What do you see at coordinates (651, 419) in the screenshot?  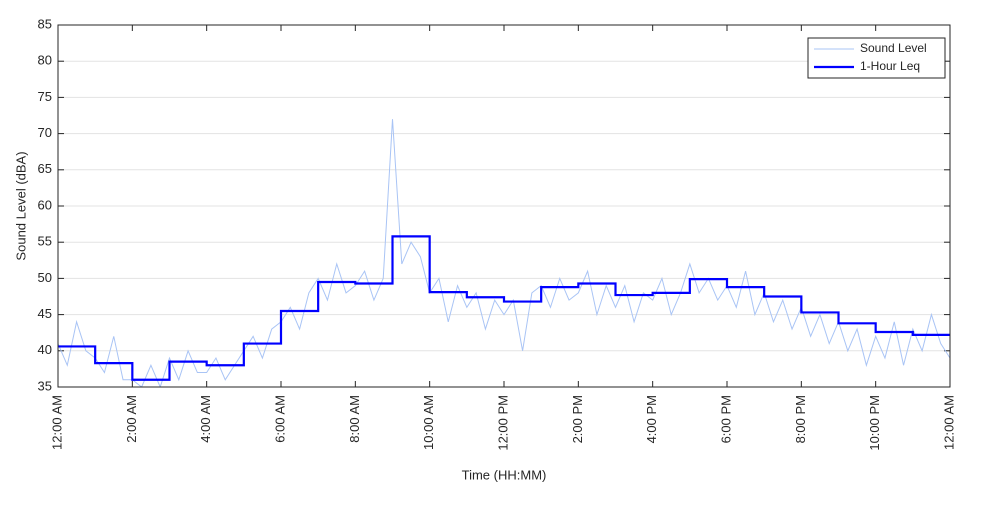 I see `x-tick-label: 4:00 PM` at bounding box center [651, 419].